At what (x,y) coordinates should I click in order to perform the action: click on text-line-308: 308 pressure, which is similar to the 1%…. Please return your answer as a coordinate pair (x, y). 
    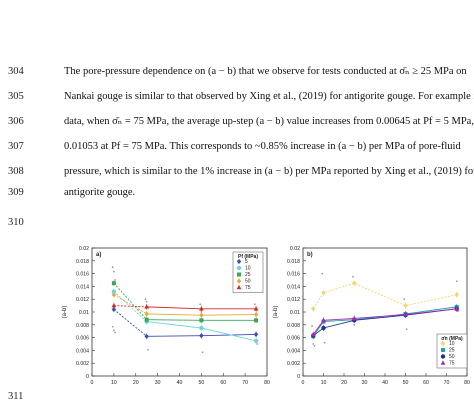
    Looking at the image, I should click on (237, 172).